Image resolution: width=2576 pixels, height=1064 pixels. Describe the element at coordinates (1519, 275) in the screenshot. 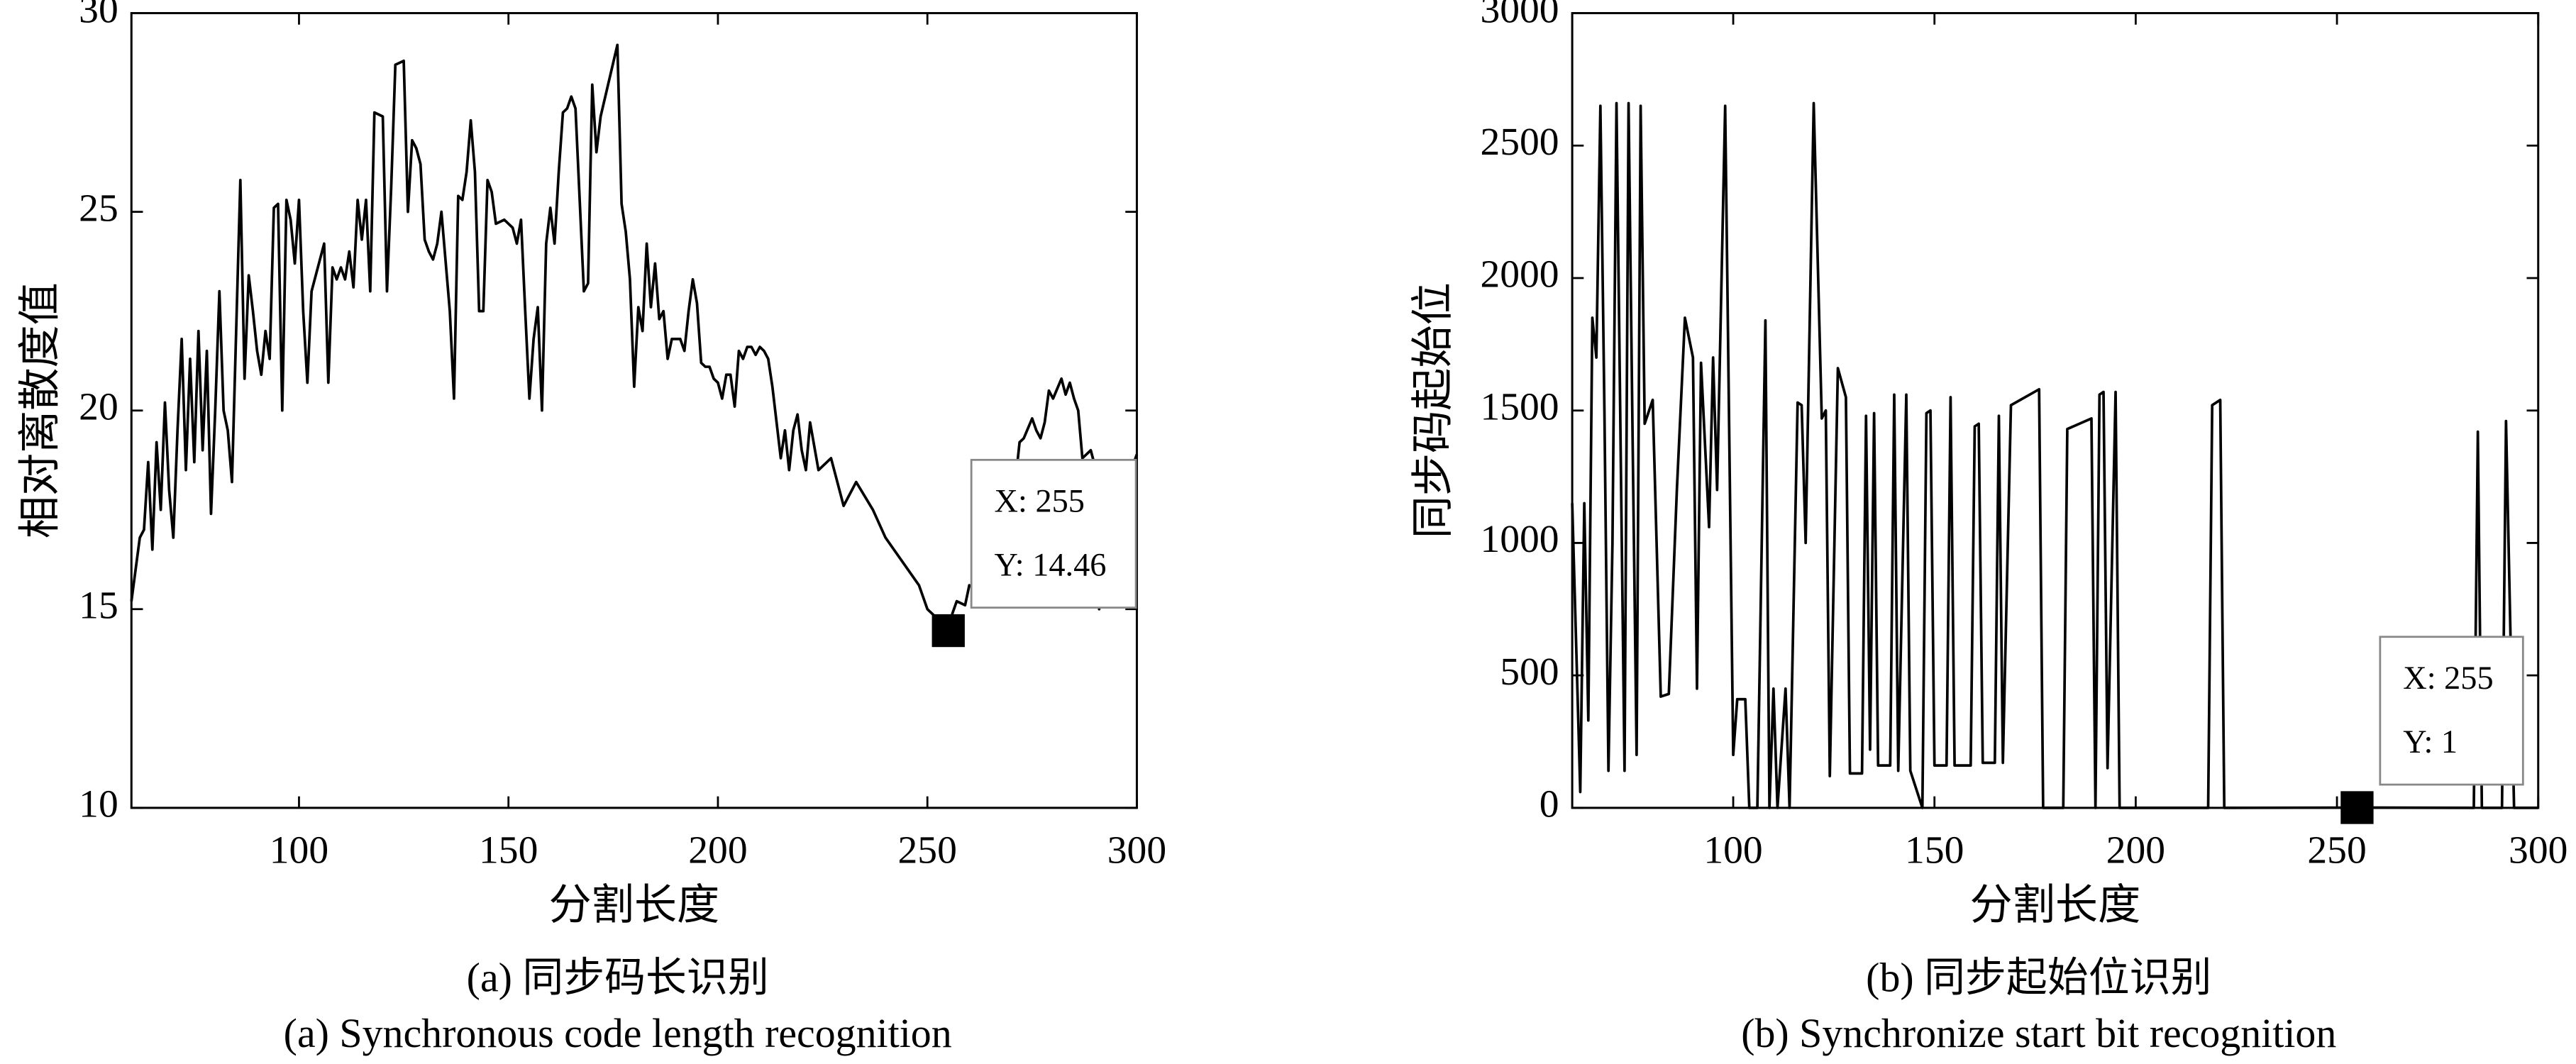

I see `y-tick-label: 2000` at that location.